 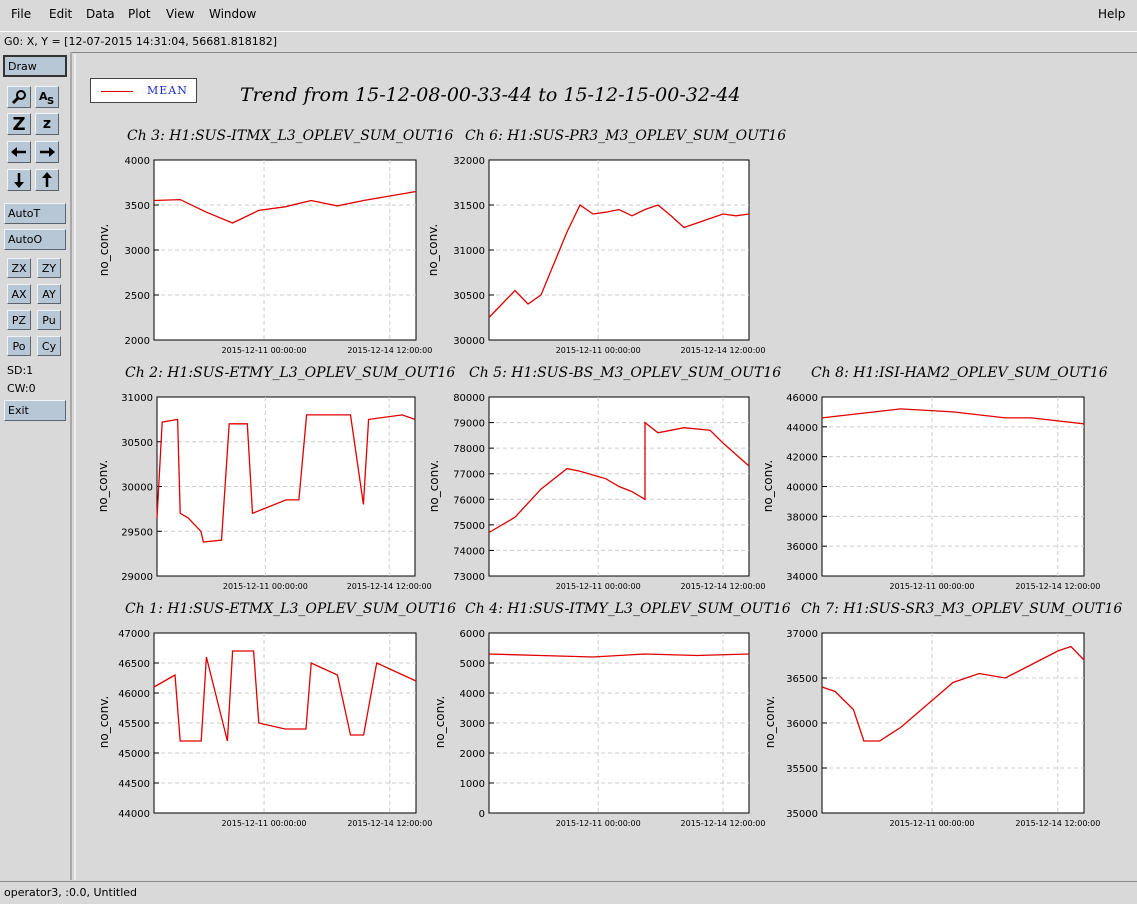 I want to click on zy-button: ZY, so click(x=49, y=268).